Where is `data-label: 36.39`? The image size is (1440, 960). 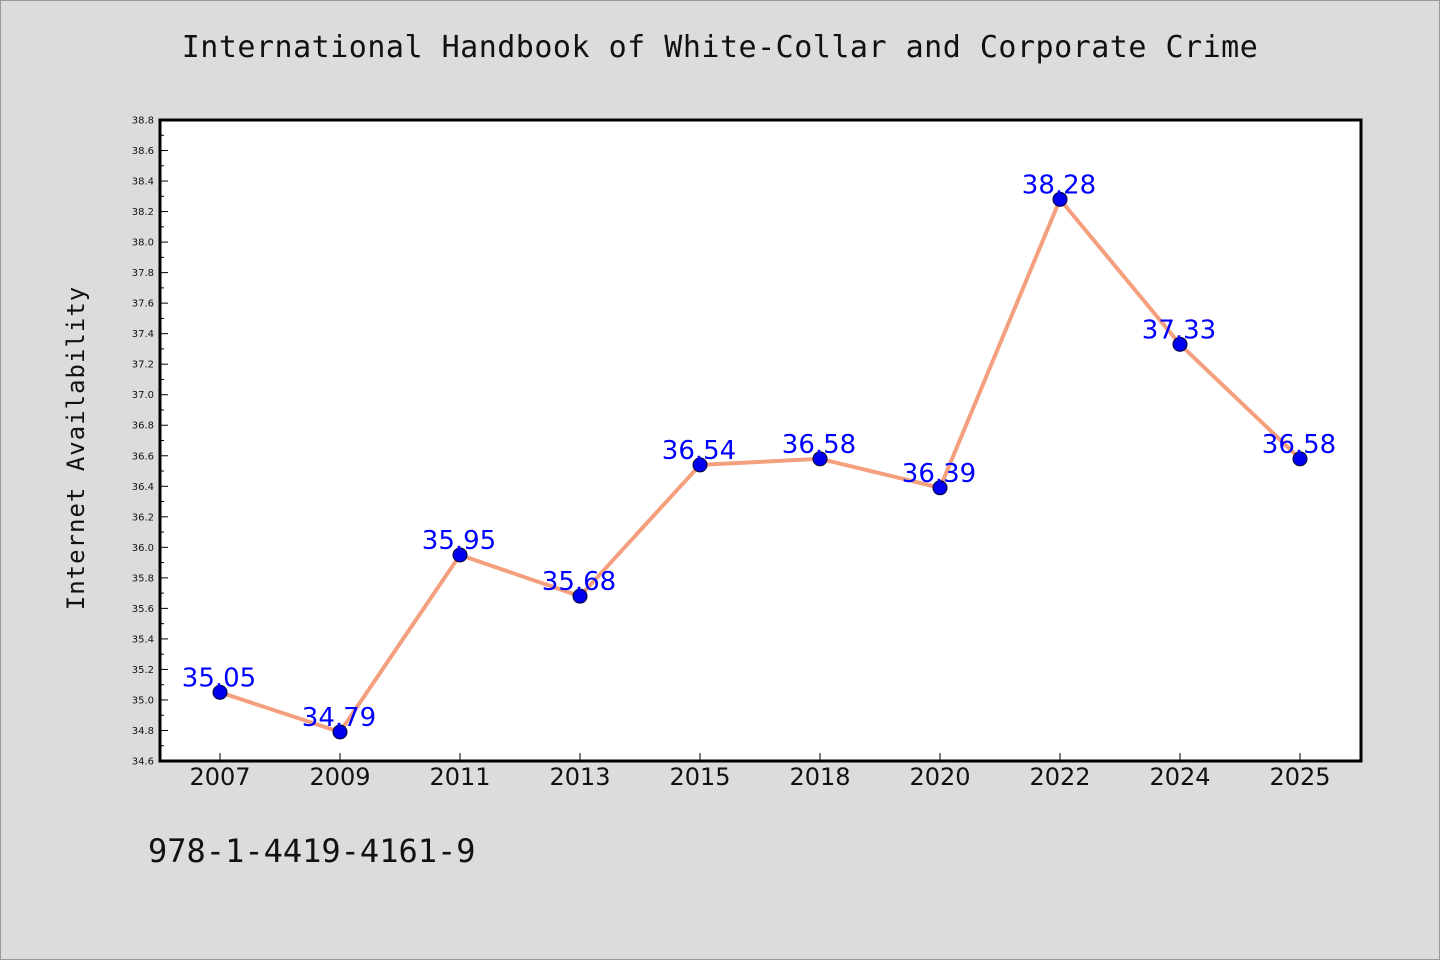
data-label: 36.39 is located at coordinates (939, 474).